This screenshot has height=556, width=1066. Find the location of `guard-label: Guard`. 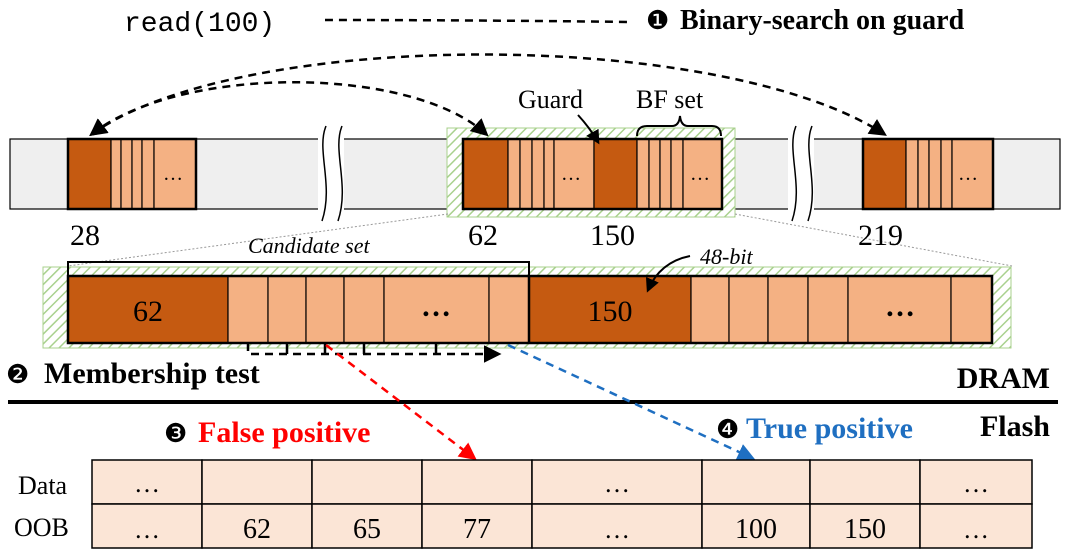

guard-label: Guard is located at coordinates (550, 99).